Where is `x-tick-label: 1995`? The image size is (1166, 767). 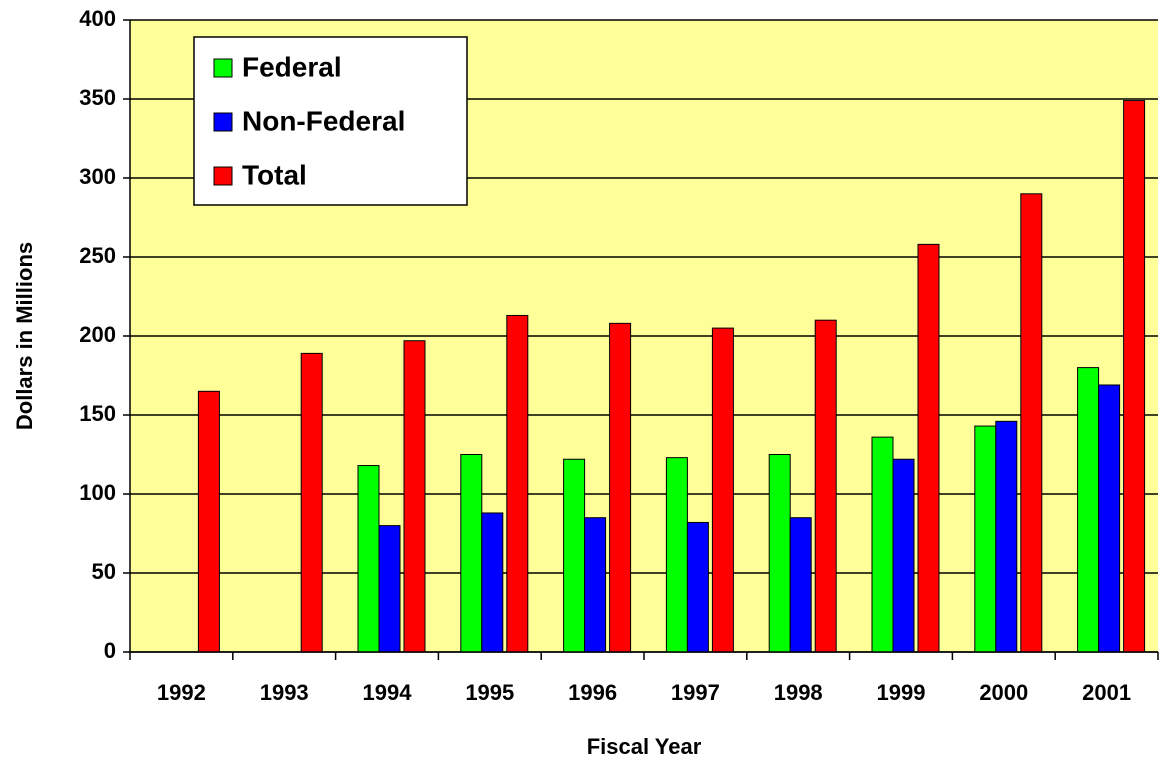 x-tick-label: 1995 is located at coordinates (489, 692).